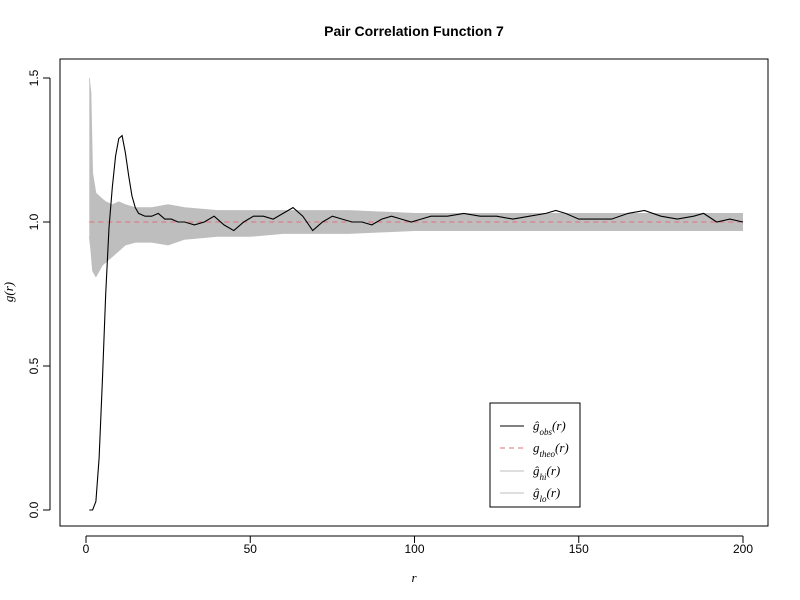 Image resolution: width=800 pixels, height=600 pixels. Describe the element at coordinates (551, 449) in the screenshot. I see `legend-label: gtheo(r)` at that location.